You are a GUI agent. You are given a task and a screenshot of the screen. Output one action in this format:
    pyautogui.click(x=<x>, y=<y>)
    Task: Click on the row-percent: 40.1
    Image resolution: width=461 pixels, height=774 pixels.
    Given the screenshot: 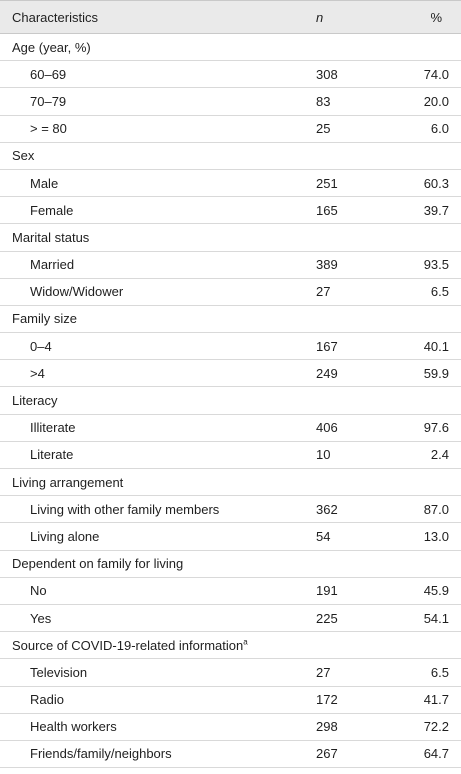 What is the action you would take?
    pyautogui.click(x=436, y=346)
    